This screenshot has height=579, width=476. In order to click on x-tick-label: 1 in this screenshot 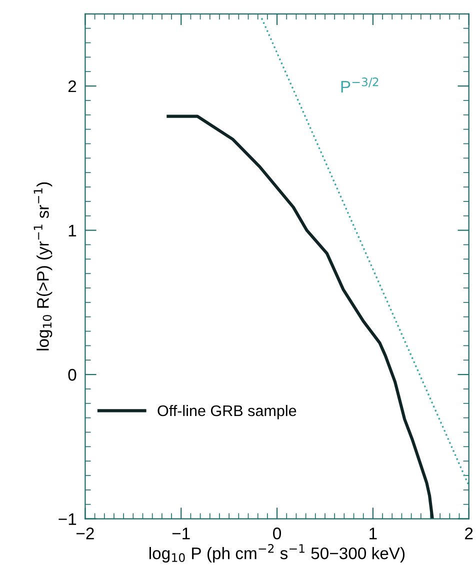, I will do `click(373, 534)`.